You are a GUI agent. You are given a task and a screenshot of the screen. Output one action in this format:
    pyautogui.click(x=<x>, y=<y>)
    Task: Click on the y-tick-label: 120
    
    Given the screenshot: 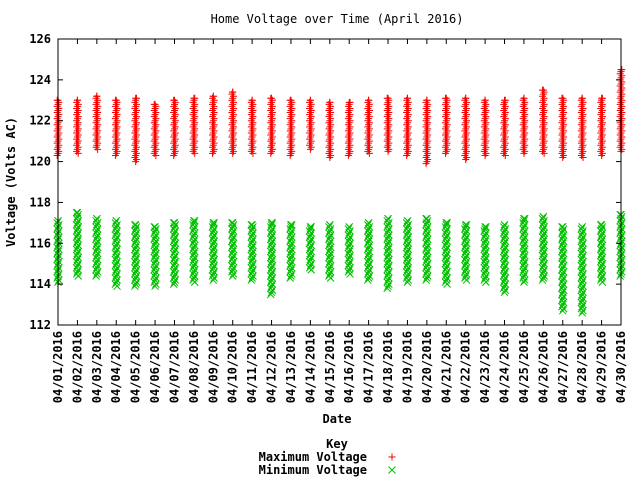 What is the action you would take?
    pyautogui.click(x=40, y=162)
    